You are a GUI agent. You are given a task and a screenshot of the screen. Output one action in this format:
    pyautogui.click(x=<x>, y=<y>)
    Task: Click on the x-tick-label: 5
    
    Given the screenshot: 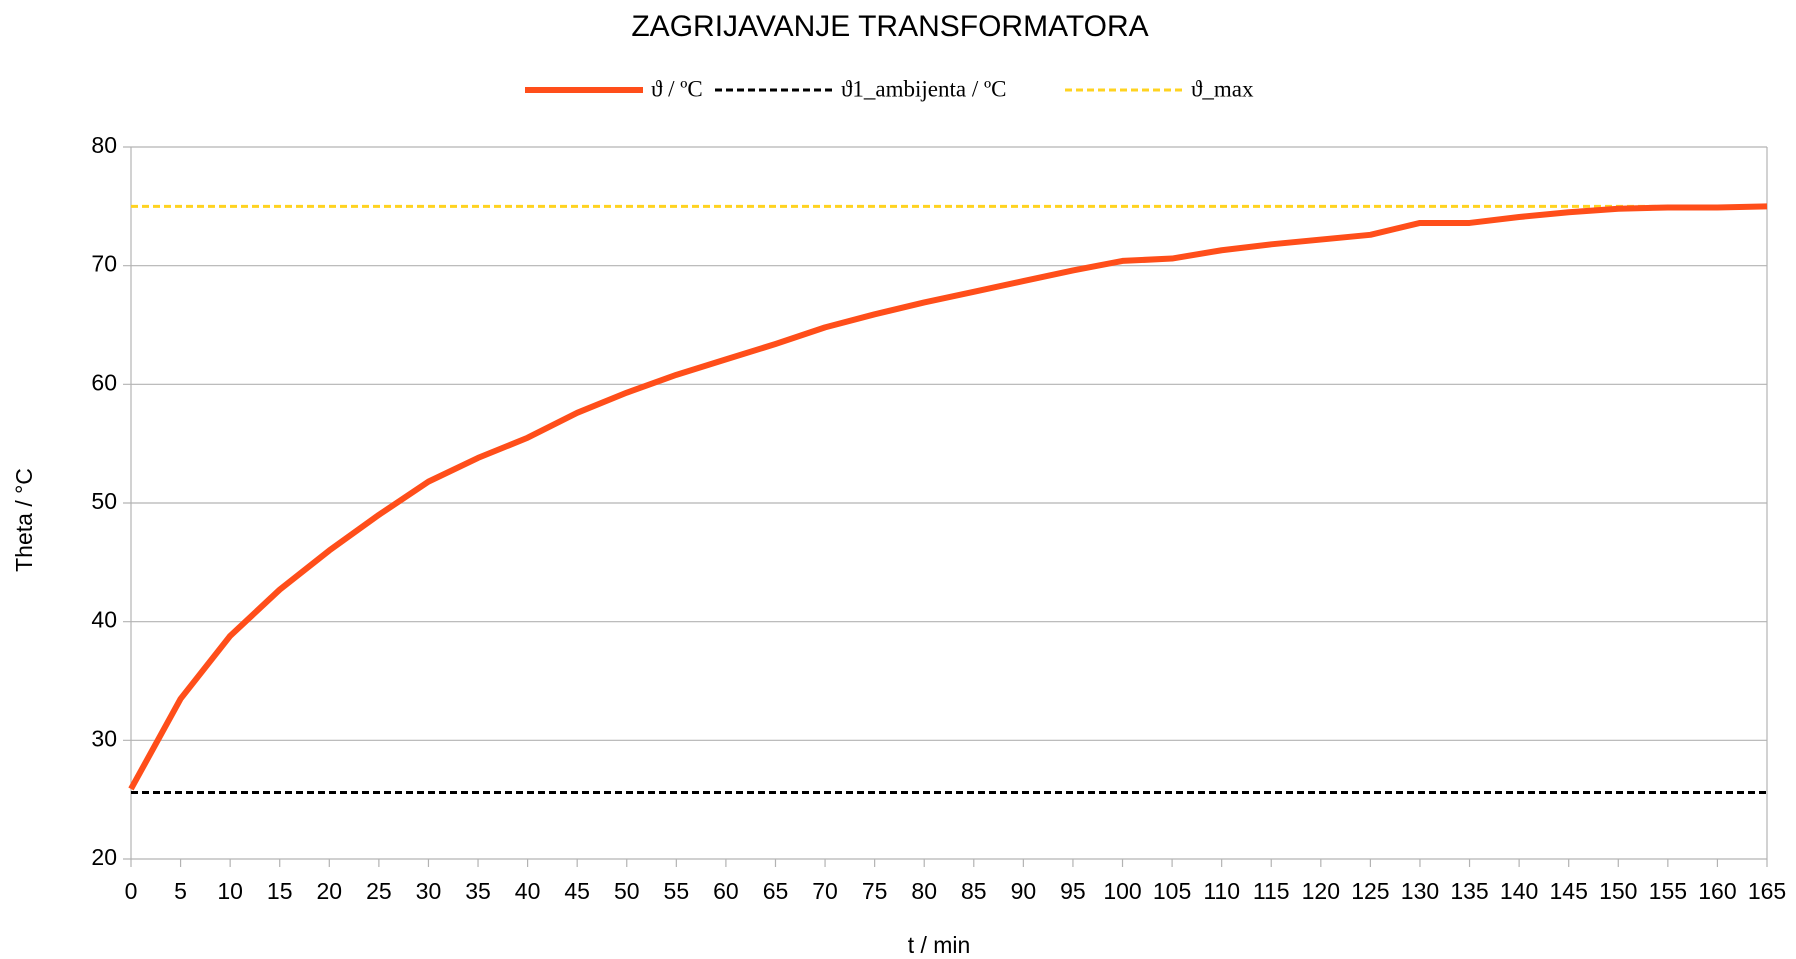 What is the action you would take?
    pyautogui.click(x=180, y=891)
    